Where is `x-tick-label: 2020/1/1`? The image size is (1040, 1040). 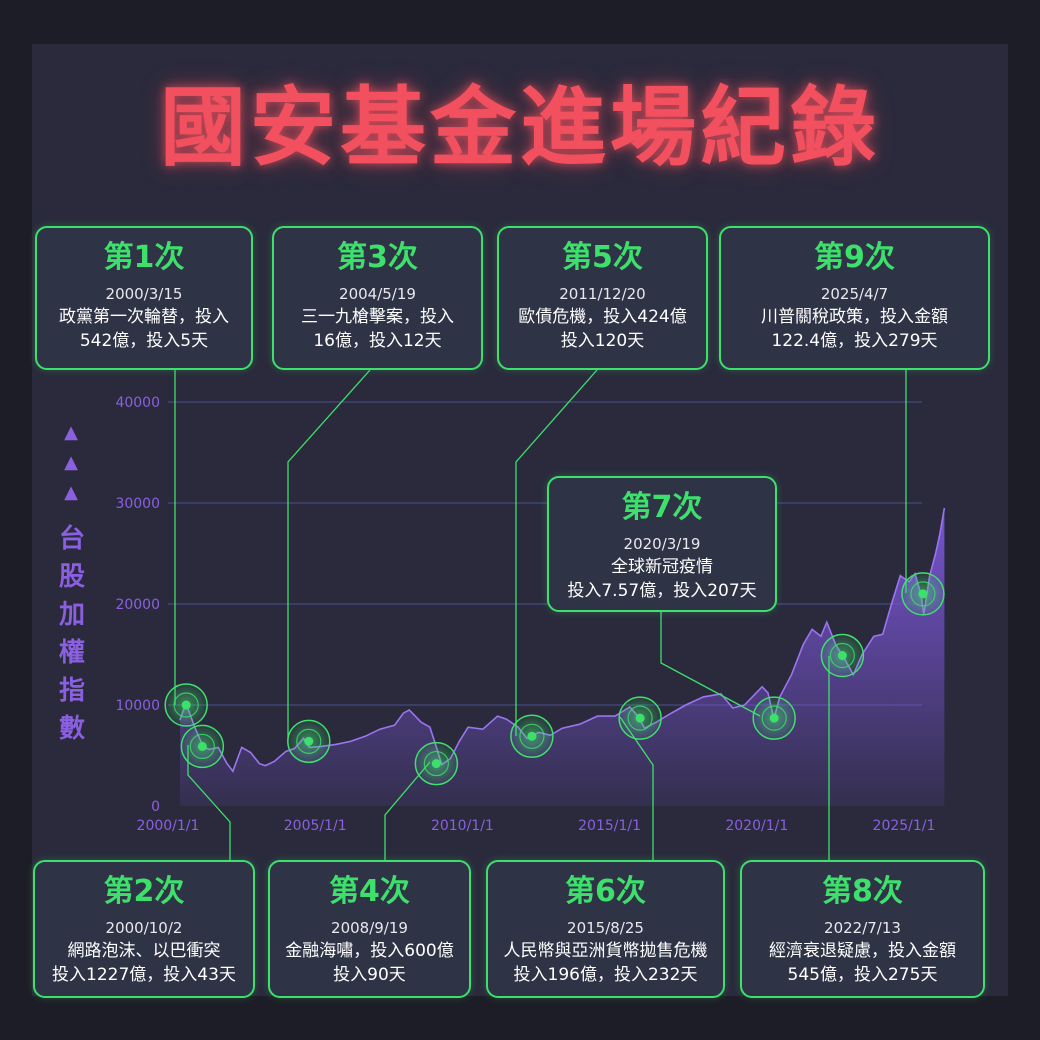
x-tick-label: 2020/1/1 is located at coordinates (756, 826).